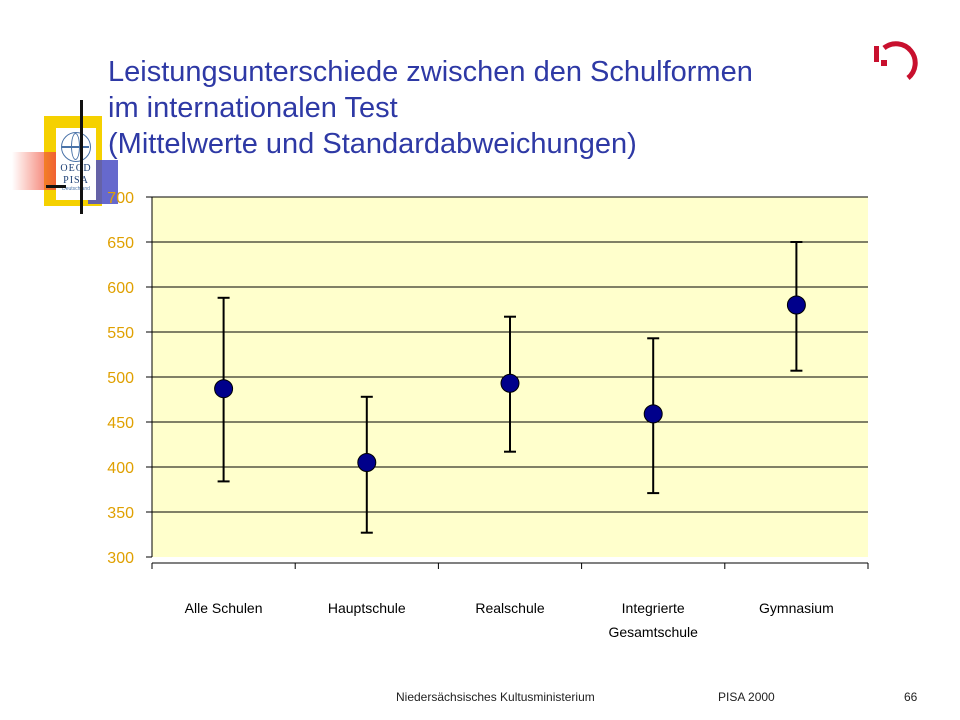 The image size is (960, 720). I want to click on slide-title-line-3: (Mittelwerte und Standardabweichungen), so click(372, 144).